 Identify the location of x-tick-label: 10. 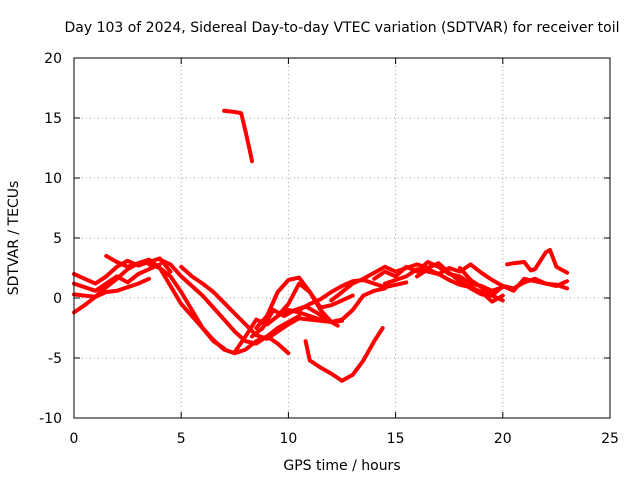
(288, 439).